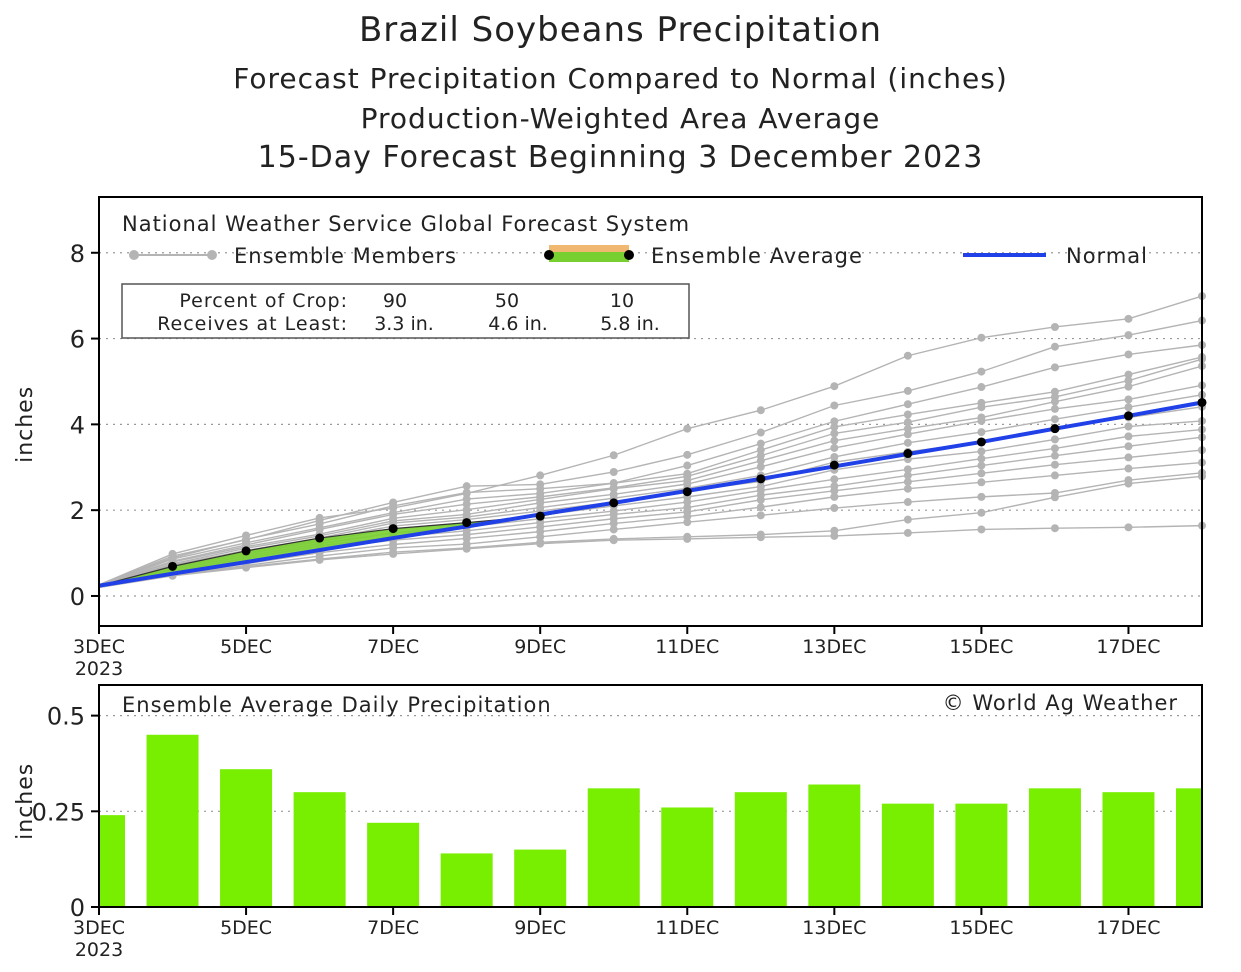  Describe the element at coordinates (345, 256) in the screenshot. I see `legend-members-label: Ensemble Members` at that location.